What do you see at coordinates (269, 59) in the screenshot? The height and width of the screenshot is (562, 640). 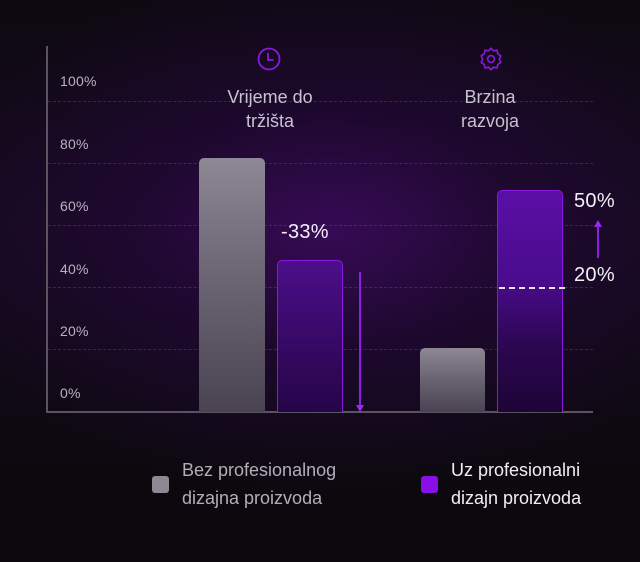 I see `clock-icon` at bounding box center [269, 59].